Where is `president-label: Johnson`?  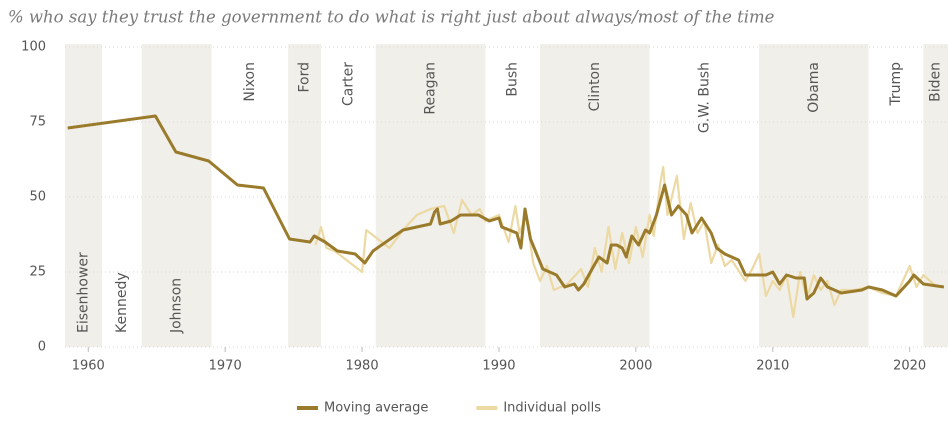
president-label: Johnson is located at coordinates (177, 306).